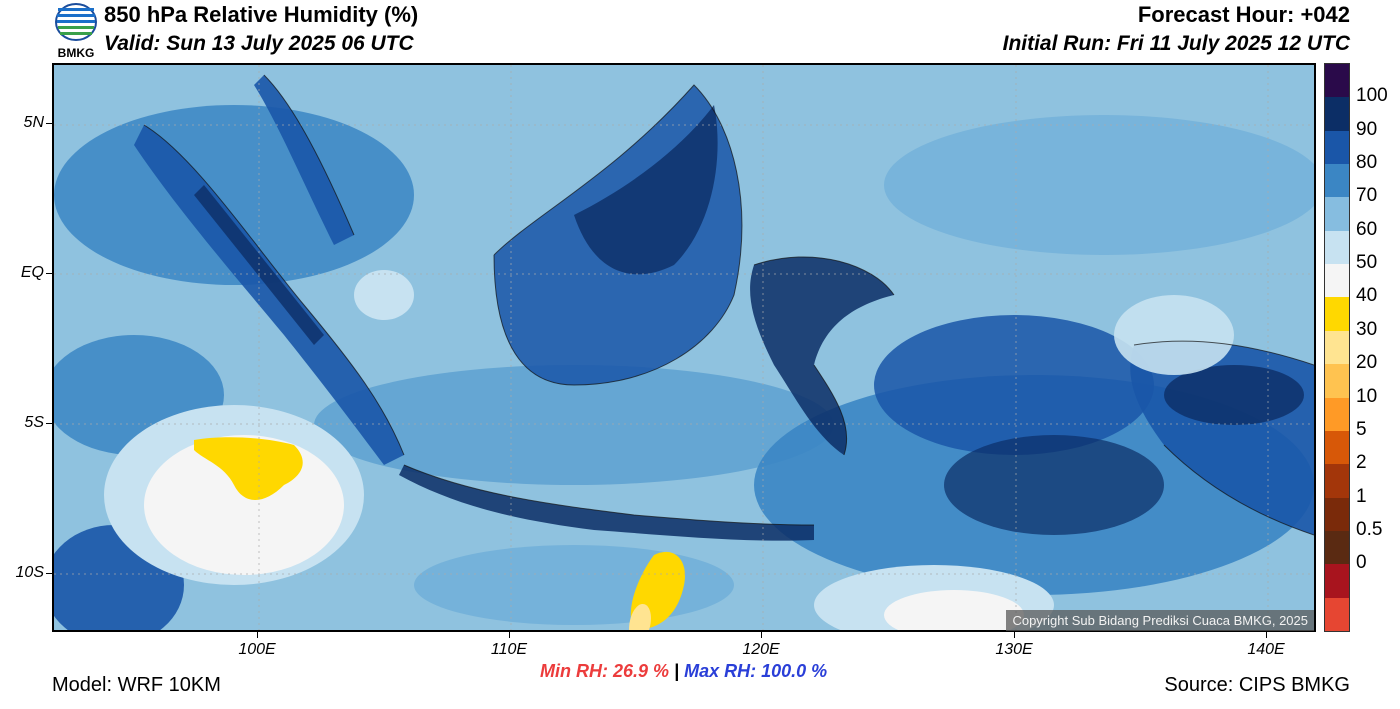 This screenshot has height=709, width=1400. What do you see at coordinates (1176, 43) in the screenshot?
I see `initial-run: Initial Run: Fri 11 July 2025 12 UTC` at bounding box center [1176, 43].